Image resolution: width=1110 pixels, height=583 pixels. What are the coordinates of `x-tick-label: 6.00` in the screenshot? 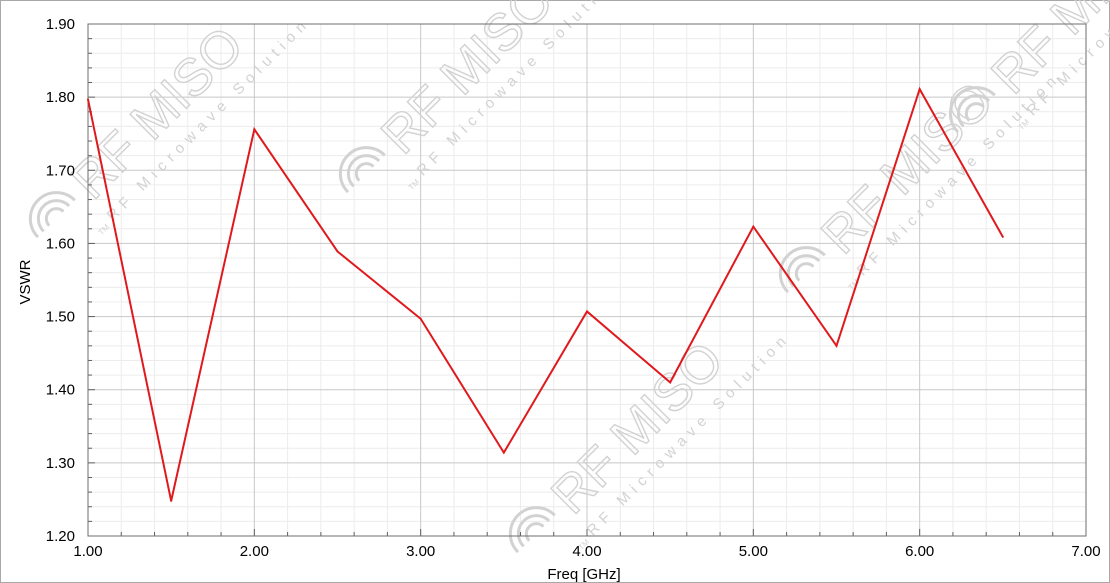 It's located at (919, 551).